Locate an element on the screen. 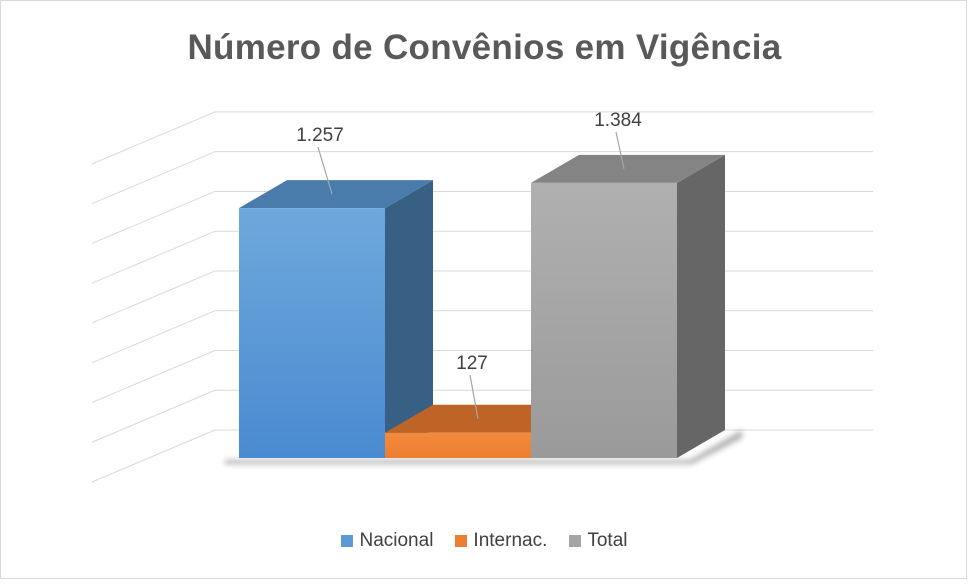  legend: Nacional Internac. Total is located at coordinates (484, 541).